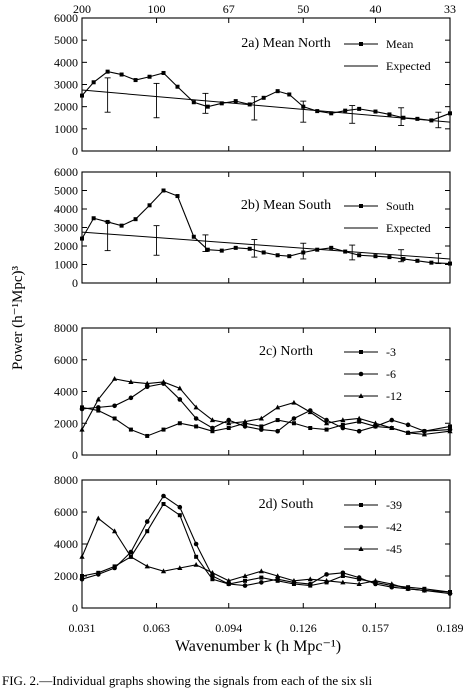 This screenshot has height=690, width=474. What do you see at coordinates (400, 206) in the screenshot?
I see `legend-label: South` at bounding box center [400, 206].